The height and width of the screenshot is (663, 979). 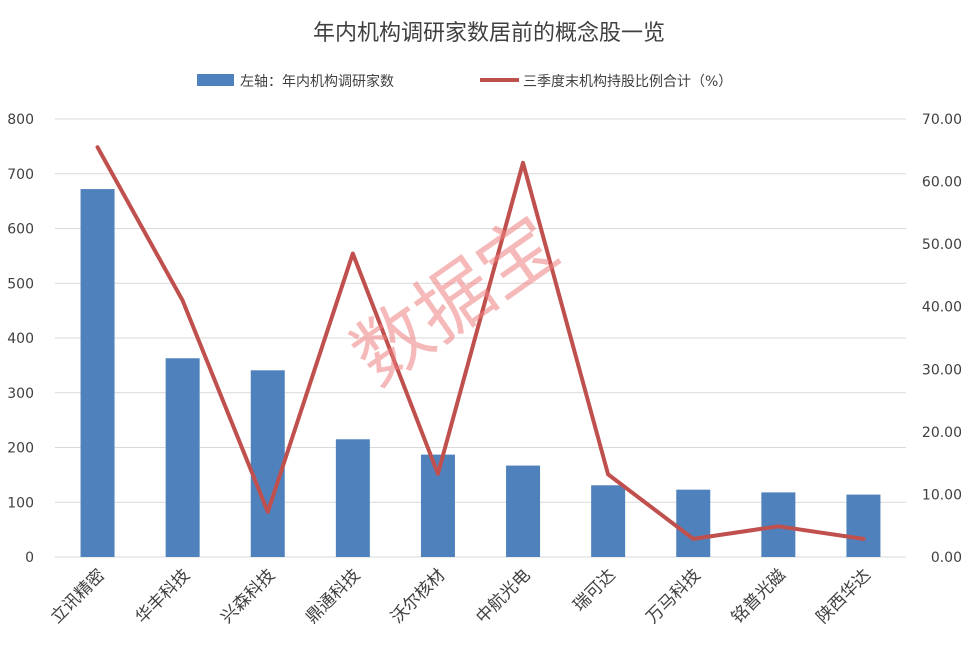 I want to click on right-axis-tick-label: 0.00, so click(x=946, y=558).